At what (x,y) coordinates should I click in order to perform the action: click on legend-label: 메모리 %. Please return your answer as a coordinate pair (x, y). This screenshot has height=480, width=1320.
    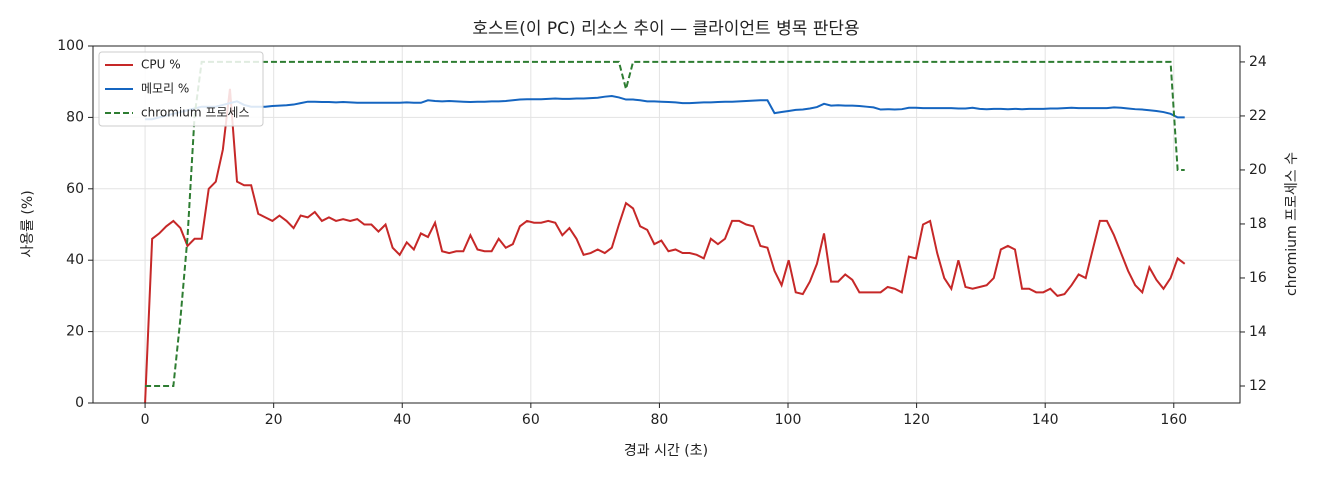
    Looking at the image, I should click on (165, 89).